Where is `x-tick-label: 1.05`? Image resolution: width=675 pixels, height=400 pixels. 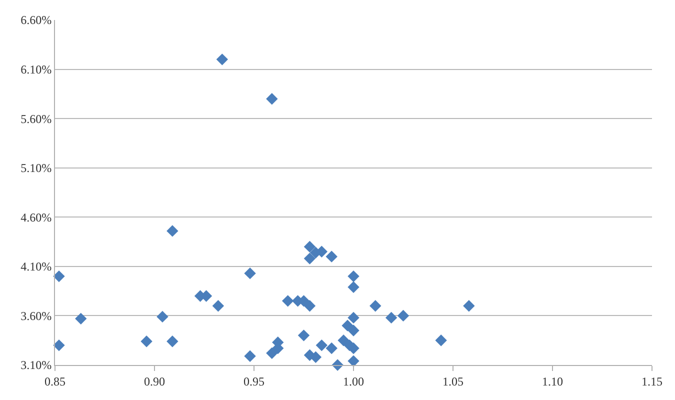 x-tick-label: 1.05 is located at coordinates (453, 381).